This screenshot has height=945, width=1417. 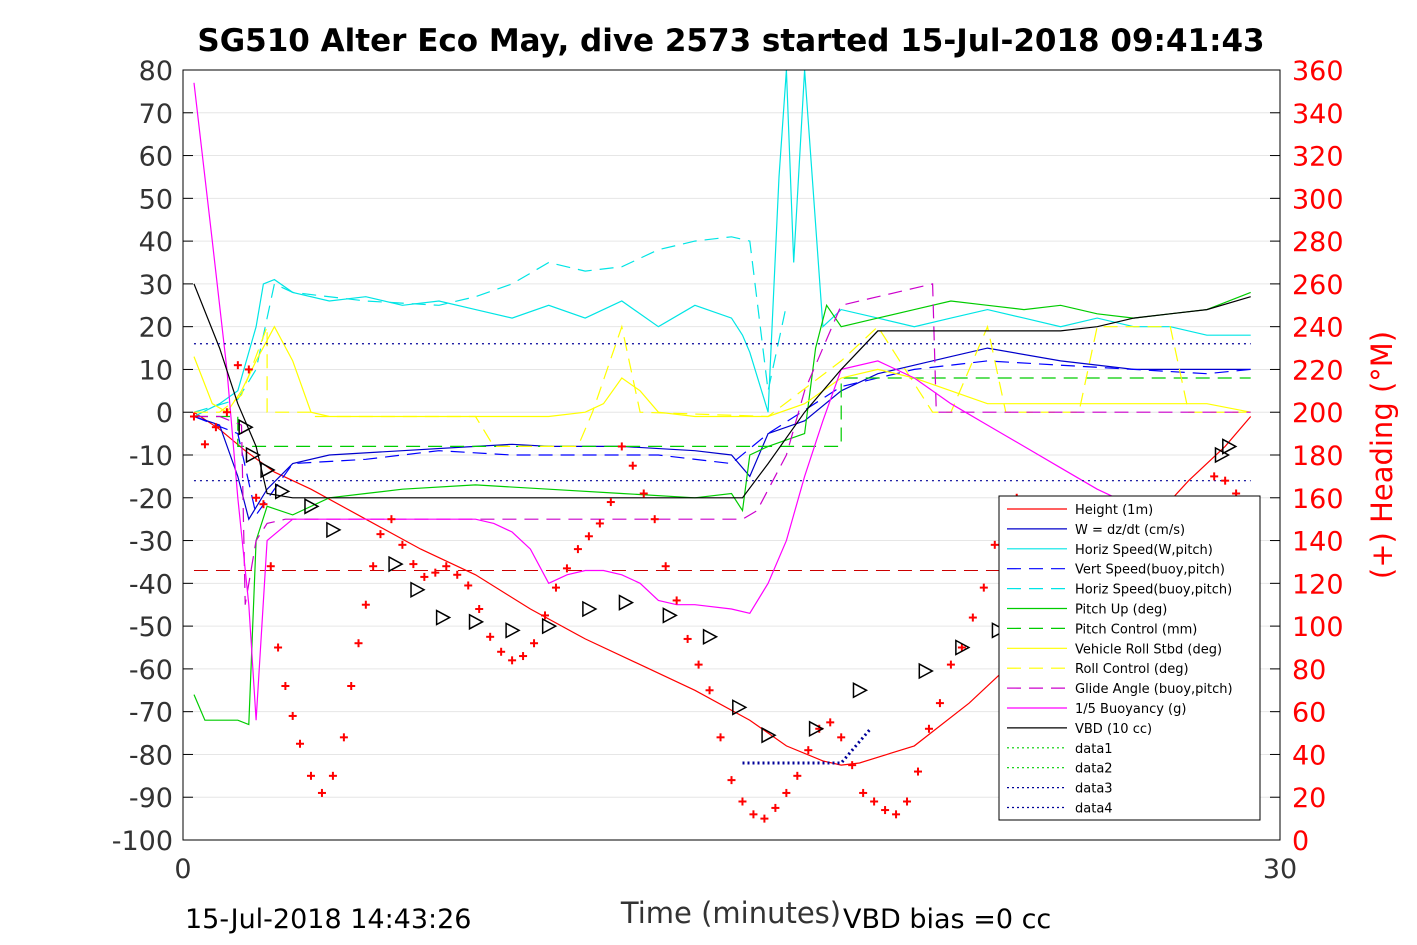 I want to click on legend-label: Vert Speed(buoy,pitch), so click(x=1150, y=570).